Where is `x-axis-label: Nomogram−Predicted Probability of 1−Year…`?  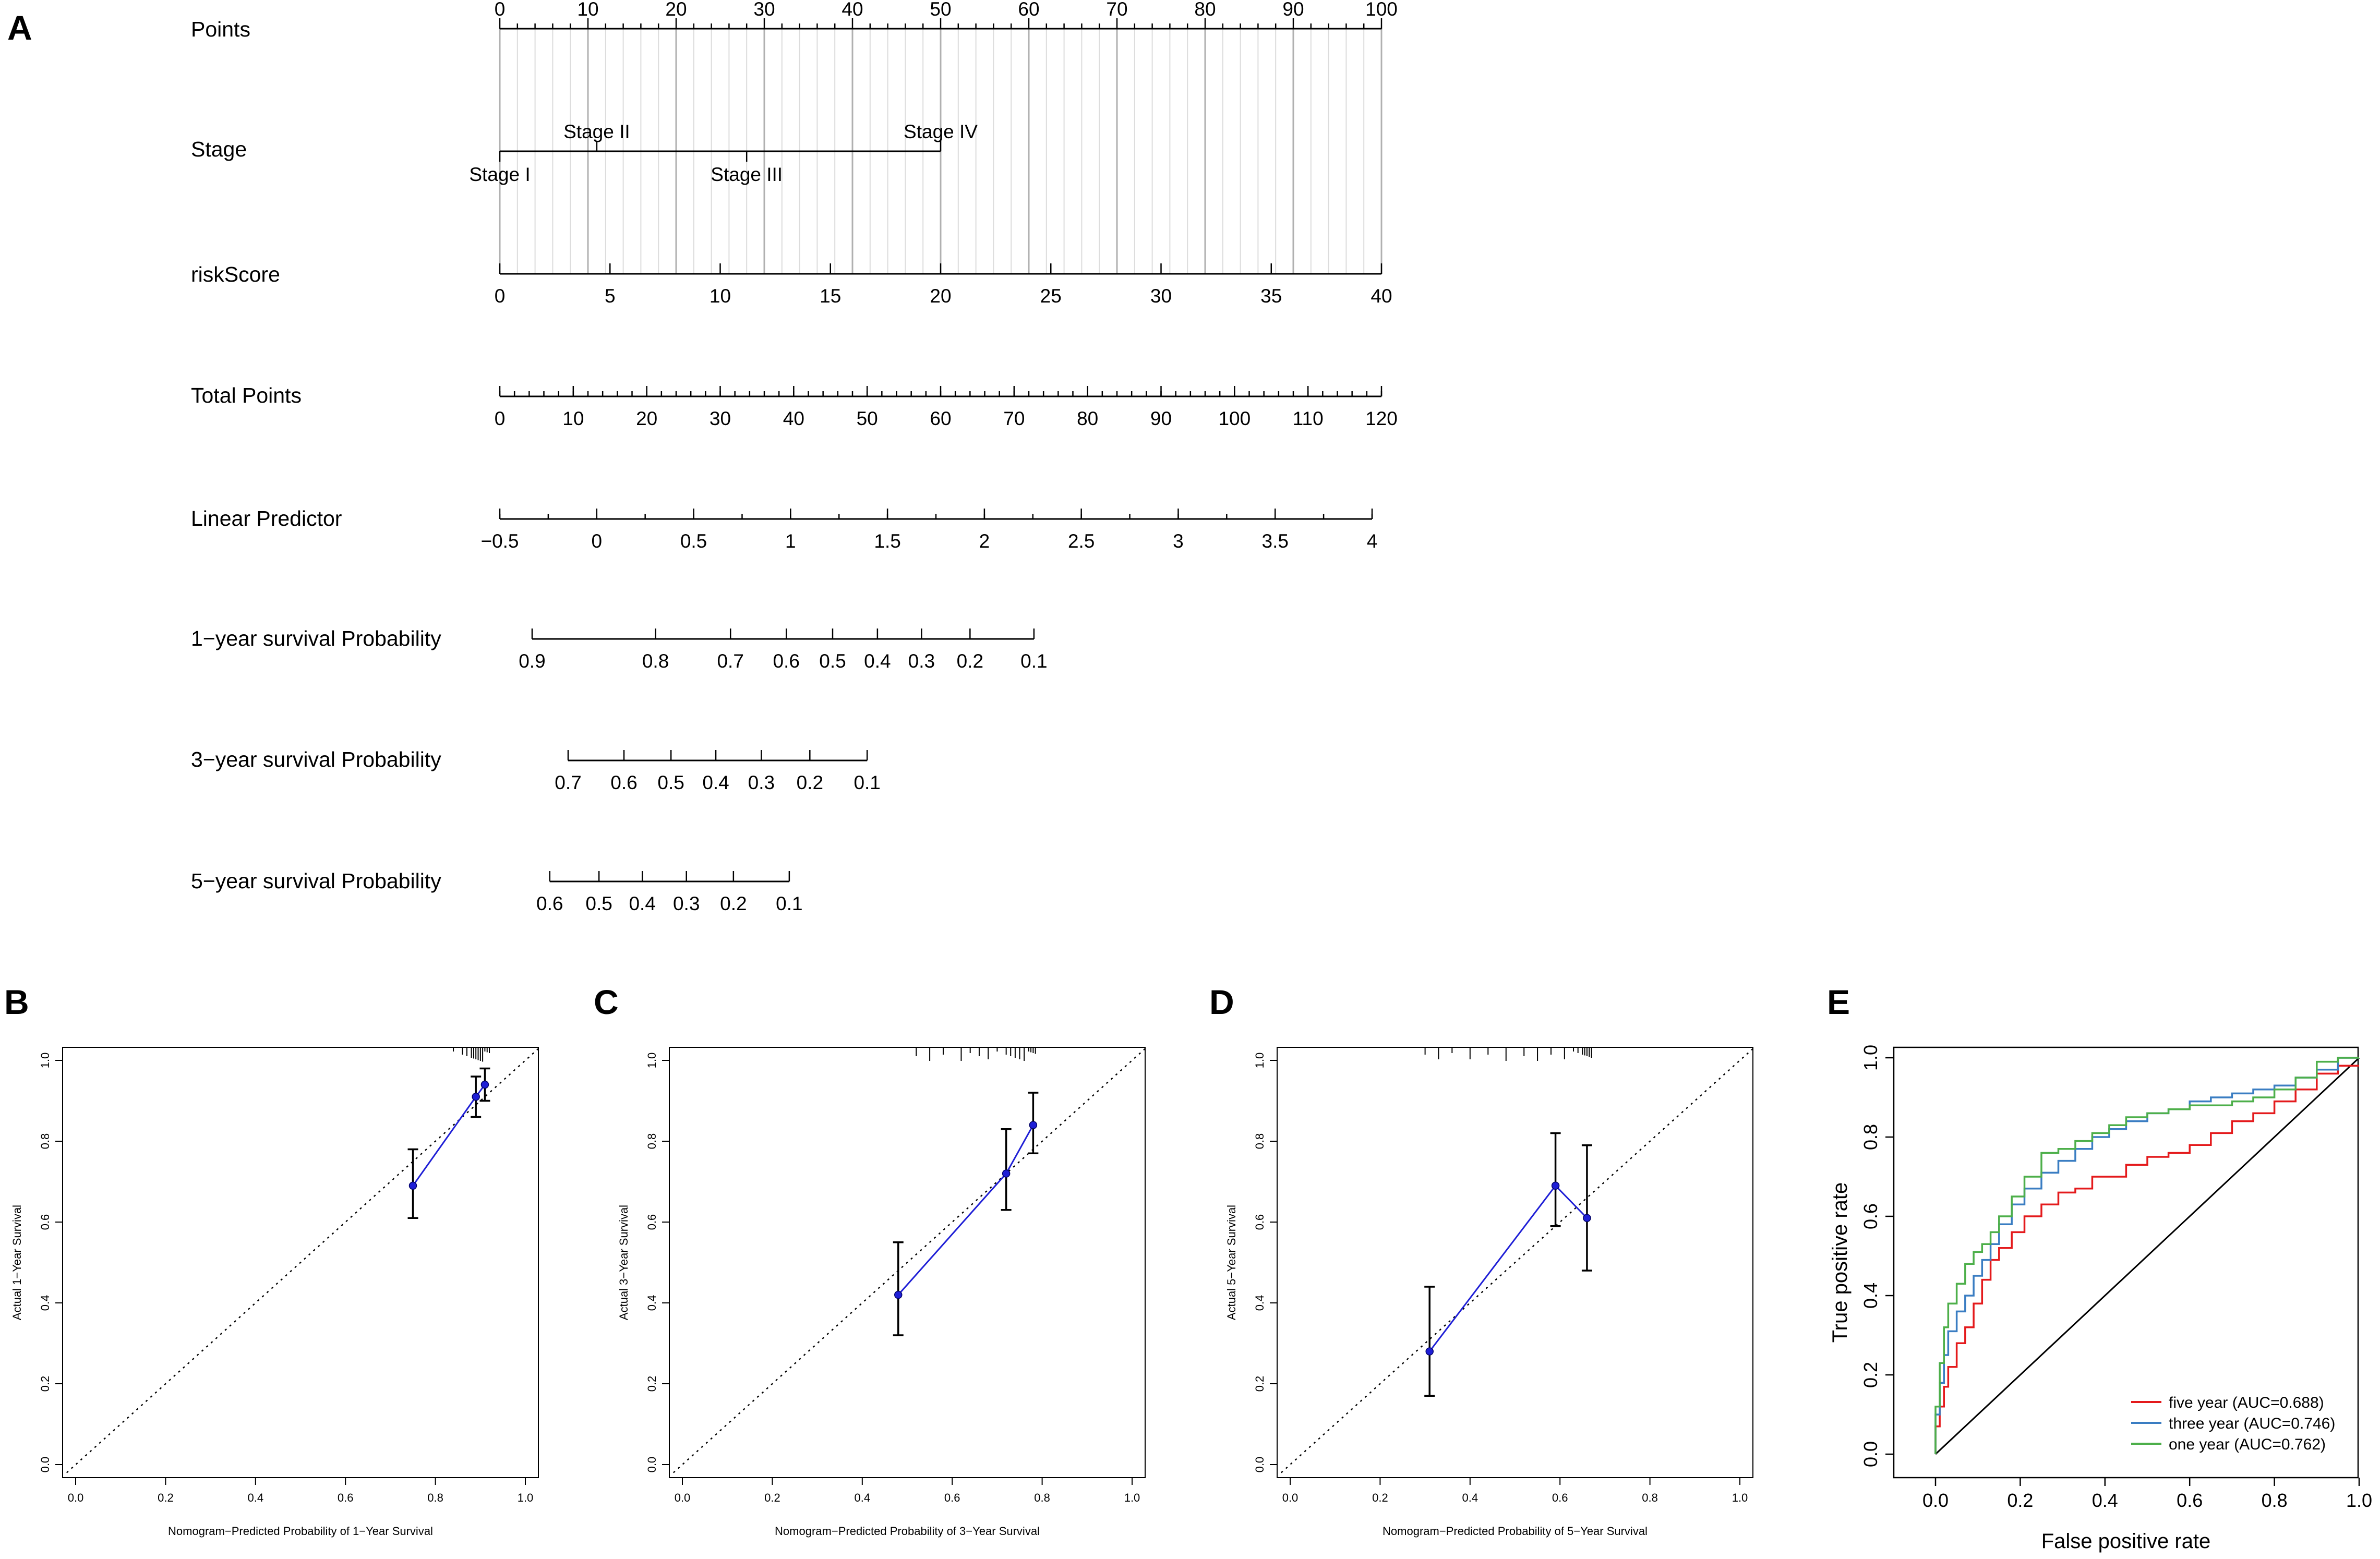
x-axis-label: Nomogram−Predicted Probability of 1−Year… is located at coordinates (300, 1531).